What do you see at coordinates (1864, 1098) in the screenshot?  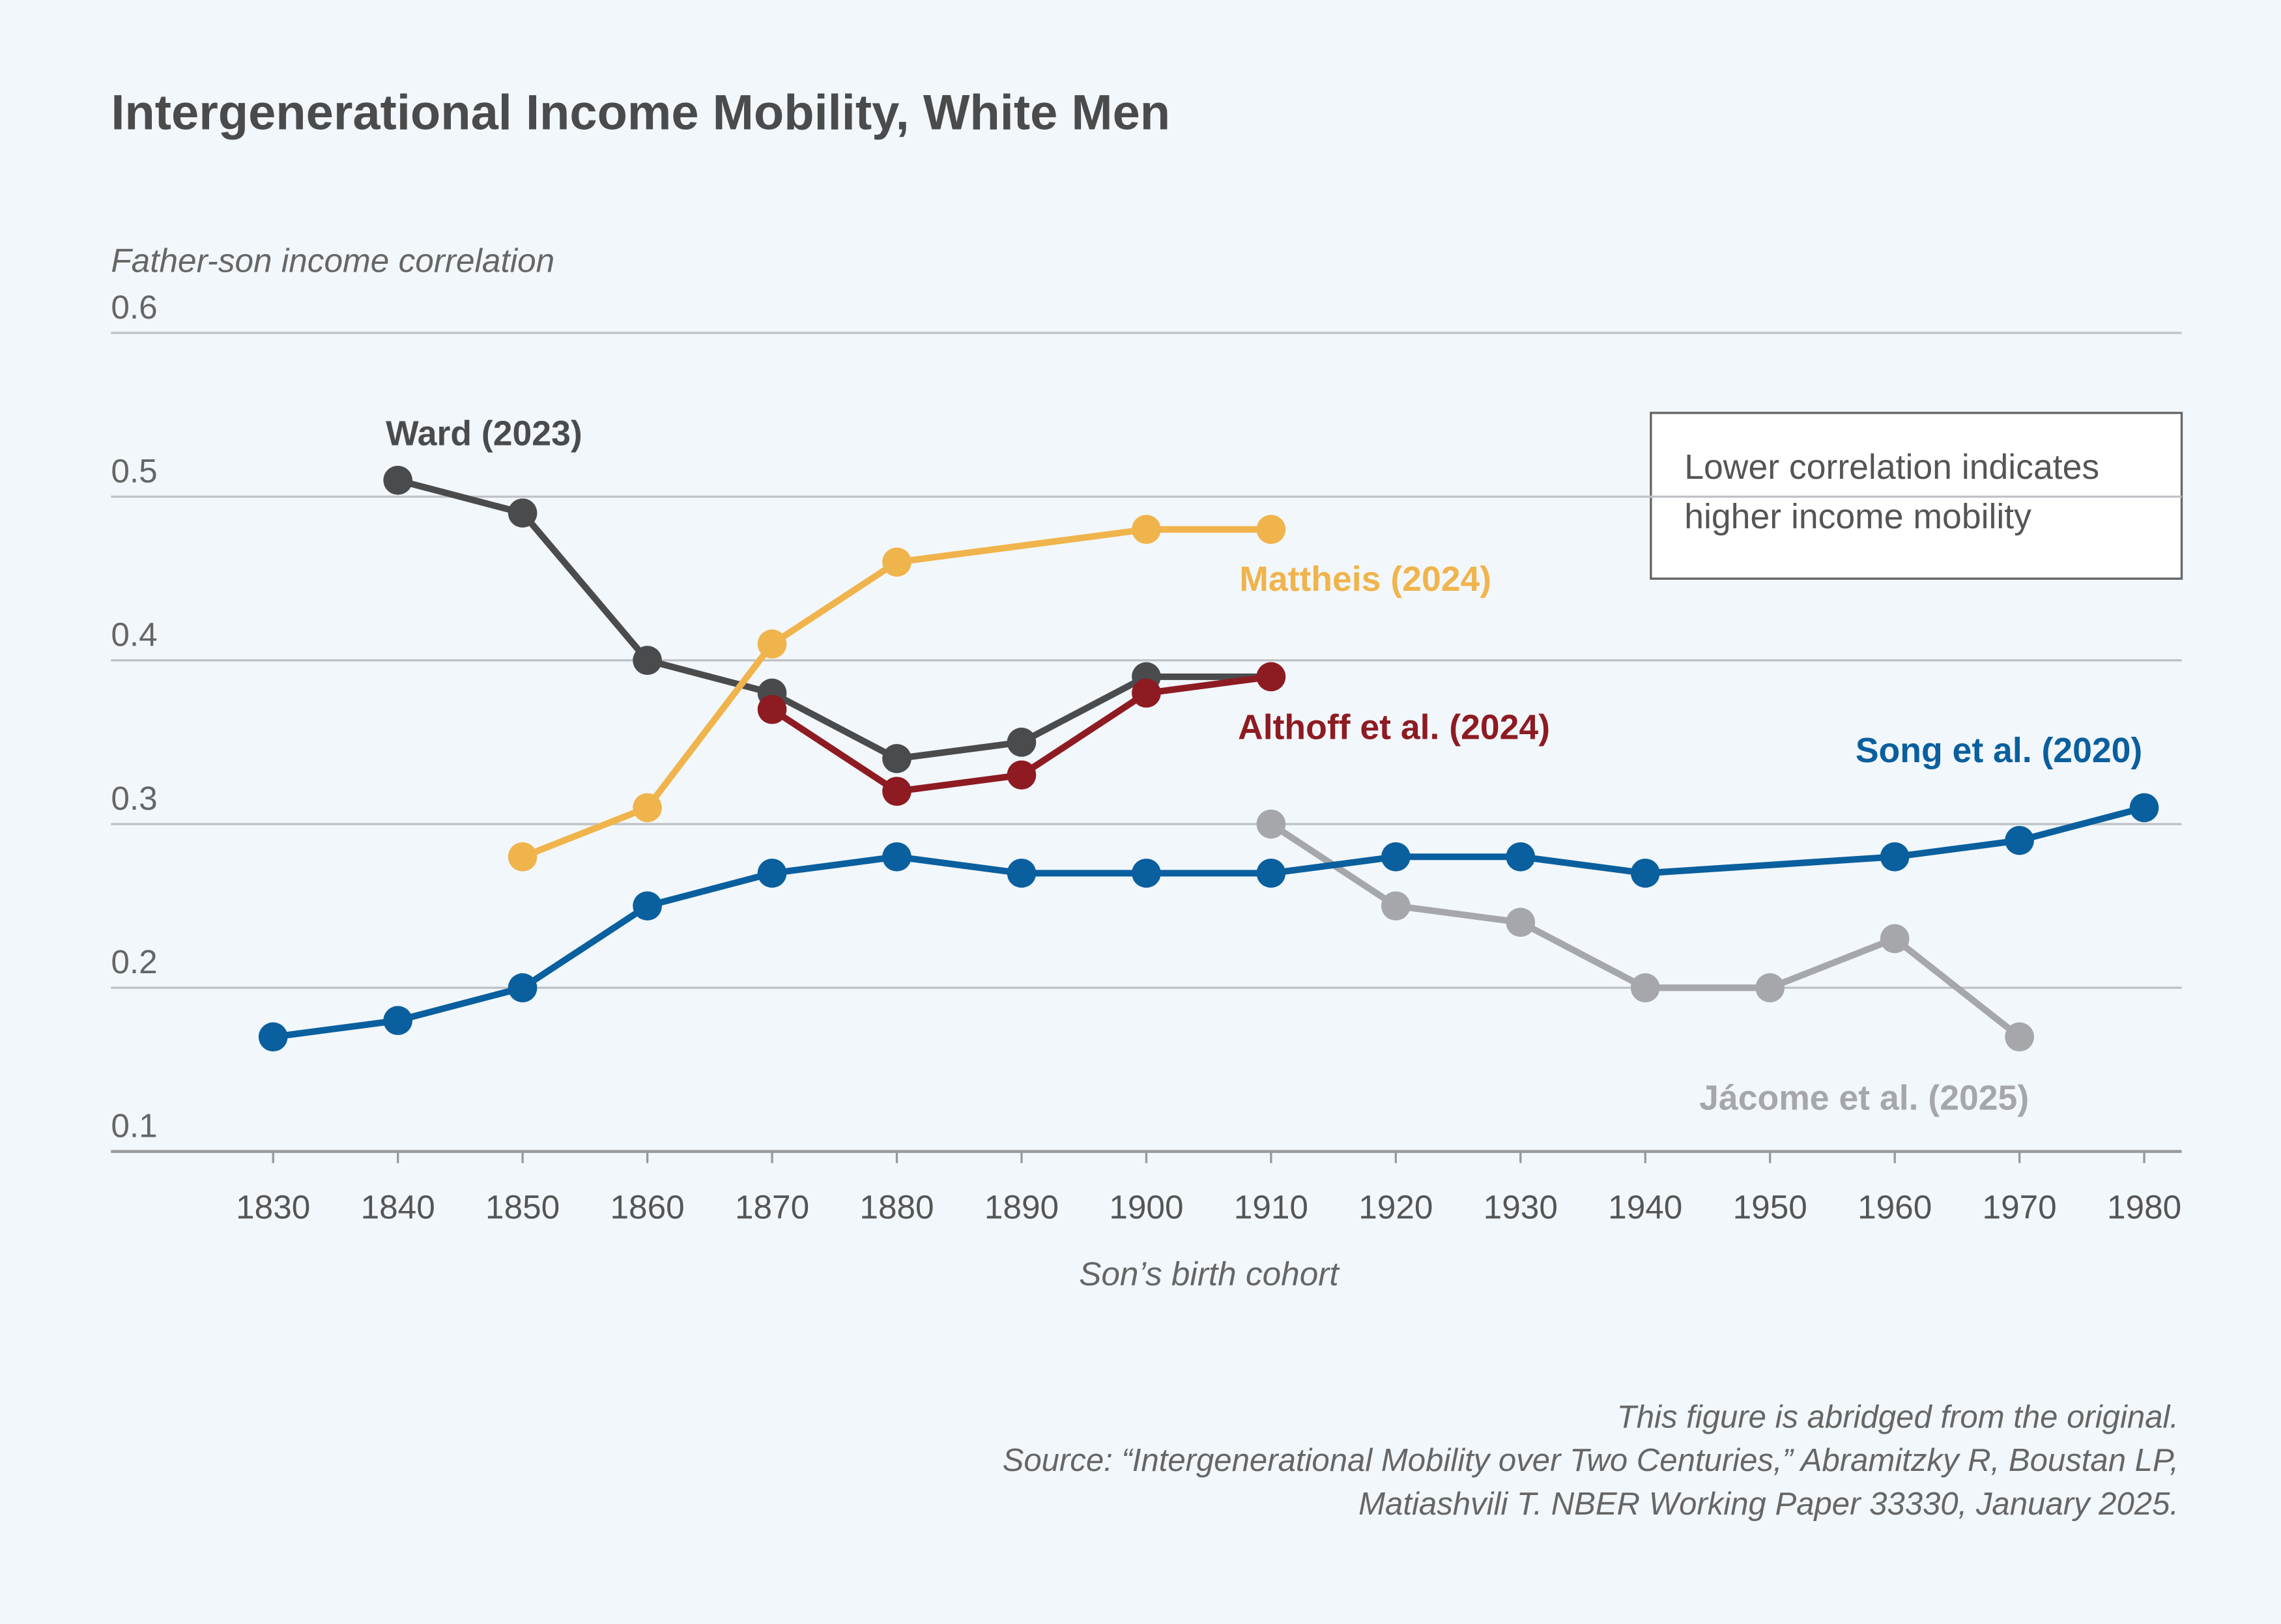 I see `series-label: Jácome et al. (2025)` at bounding box center [1864, 1098].